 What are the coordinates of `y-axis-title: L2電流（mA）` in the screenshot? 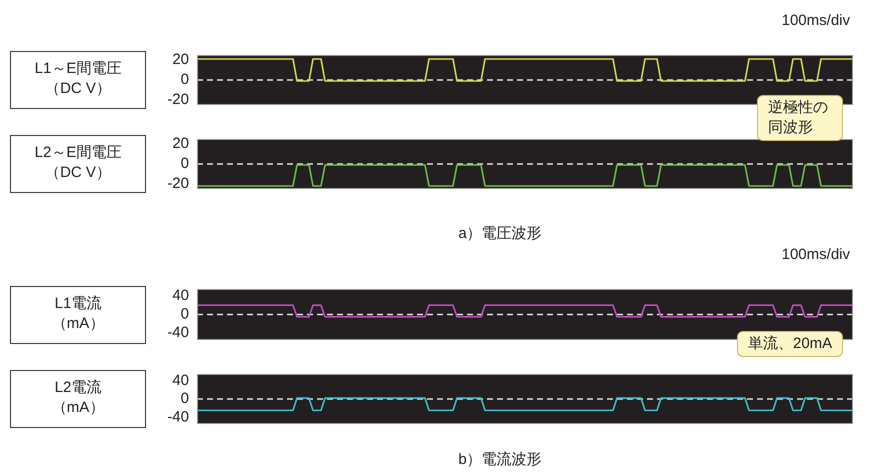 It's located at (78, 398).